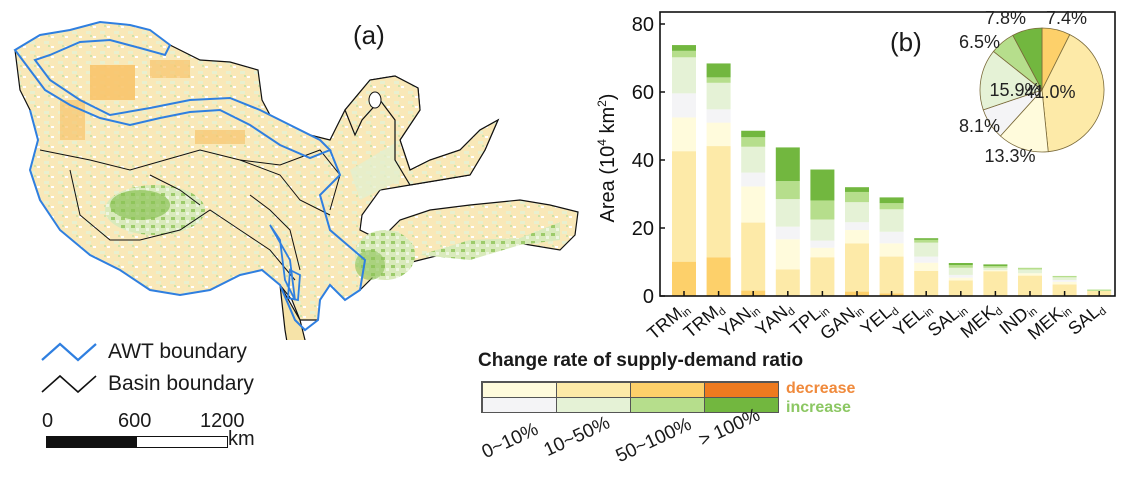  What do you see at coordinates (818, 407) in the screenshot?
I see `legend-increase-label: increase` at bounding box center [818, 407].